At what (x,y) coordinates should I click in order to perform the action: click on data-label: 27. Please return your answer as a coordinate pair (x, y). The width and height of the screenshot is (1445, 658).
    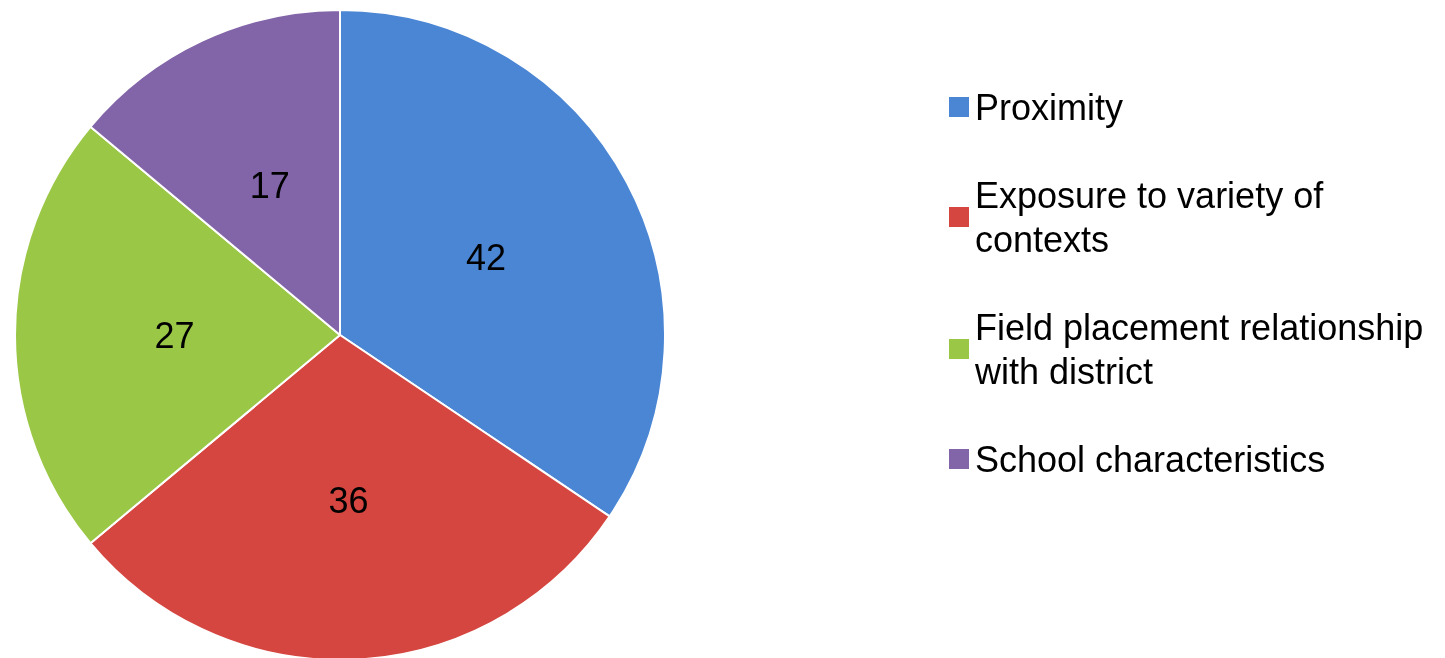
    Looking at the image, I should click on (174, 335).